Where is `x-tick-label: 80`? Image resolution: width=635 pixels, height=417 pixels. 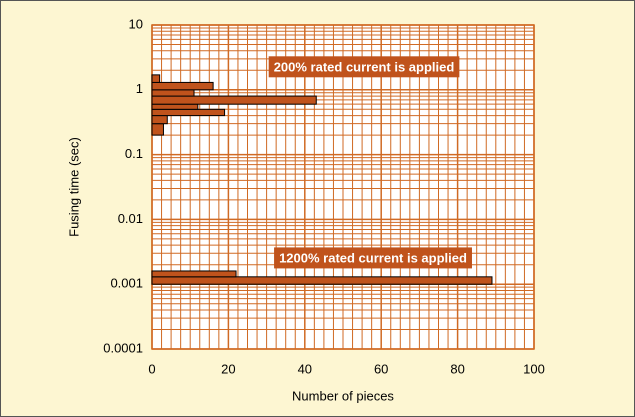
x-tick-label: 80 is located at coordinates (457, 368).